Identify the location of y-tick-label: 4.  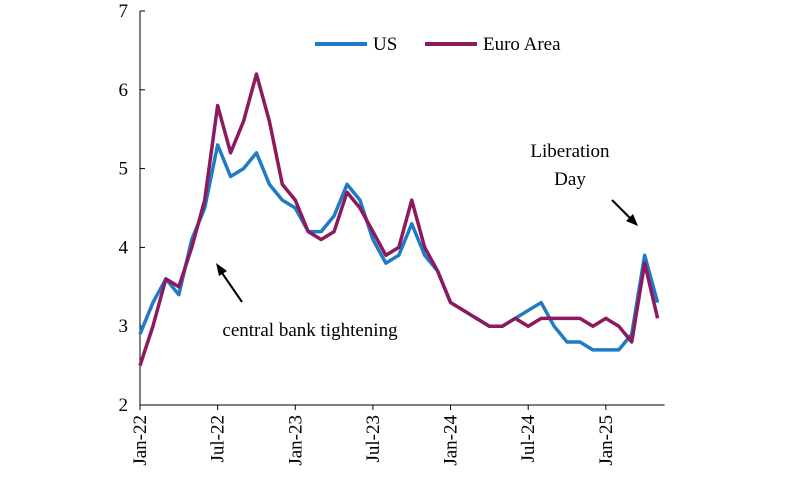
(124, 247).